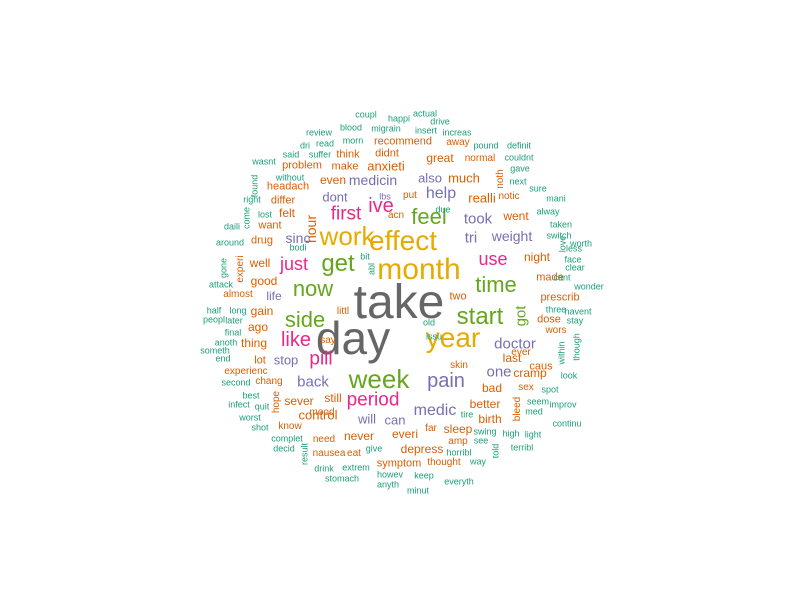  I want to click on word-made: made, so click(550, 277).